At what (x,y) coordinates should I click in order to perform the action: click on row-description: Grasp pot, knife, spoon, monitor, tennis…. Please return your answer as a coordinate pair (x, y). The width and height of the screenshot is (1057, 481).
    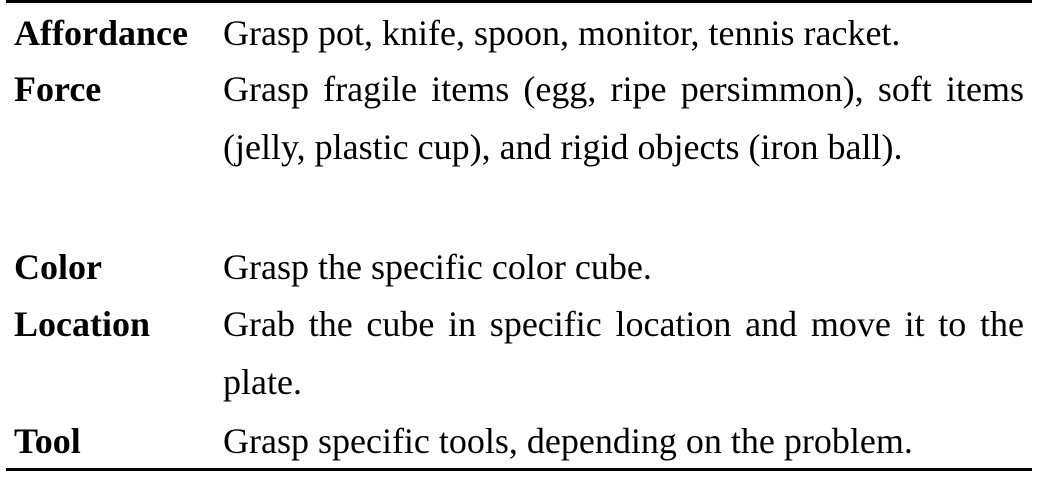
    Looking at the image, I should click on (562, 33).